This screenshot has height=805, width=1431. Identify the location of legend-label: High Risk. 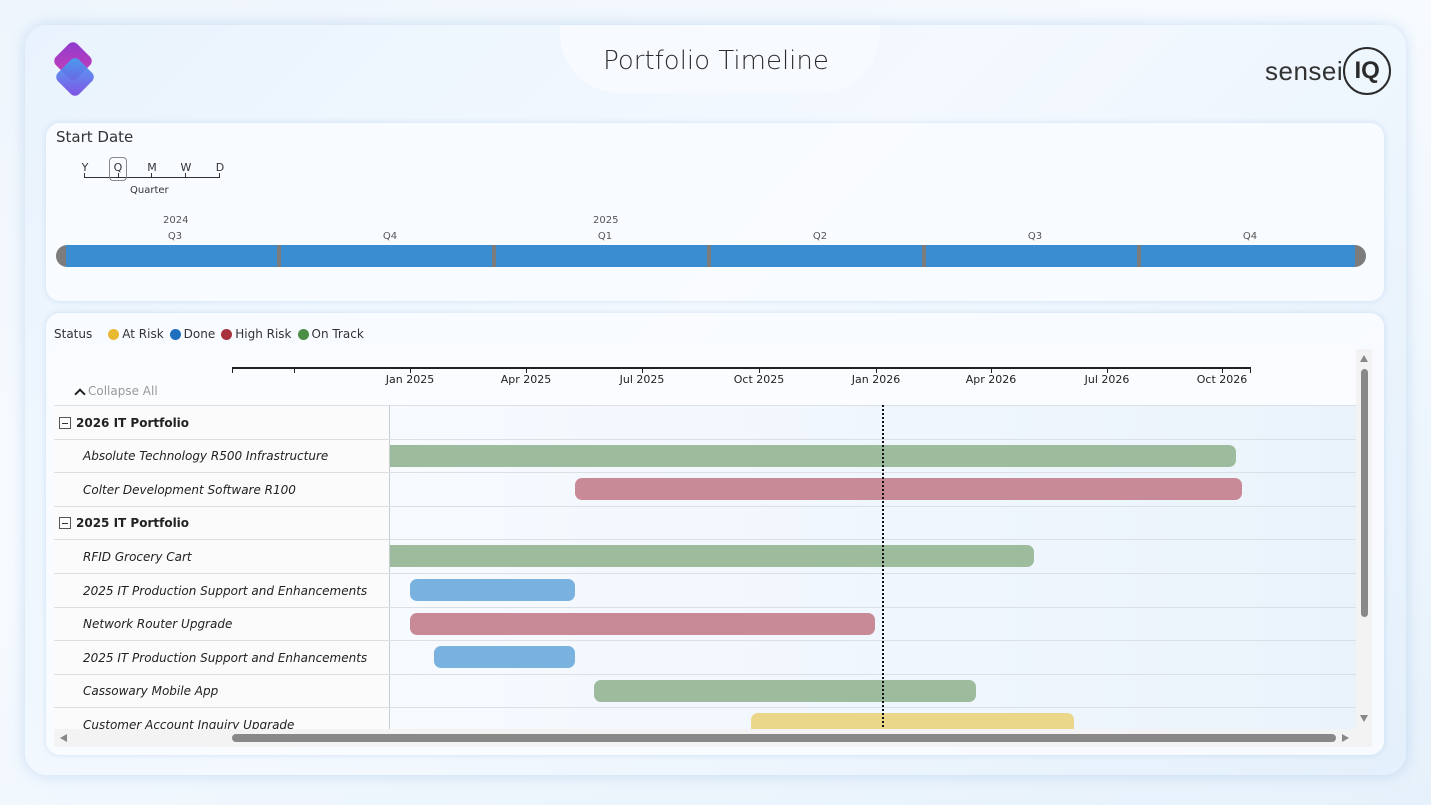
(263, 334).